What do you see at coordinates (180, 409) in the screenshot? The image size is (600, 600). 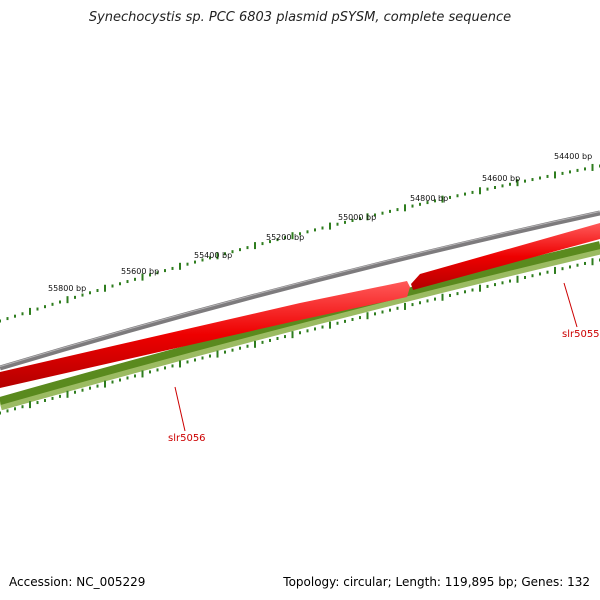 I see `gene-callout-line-slr5056` at bounding box center [180, 409].